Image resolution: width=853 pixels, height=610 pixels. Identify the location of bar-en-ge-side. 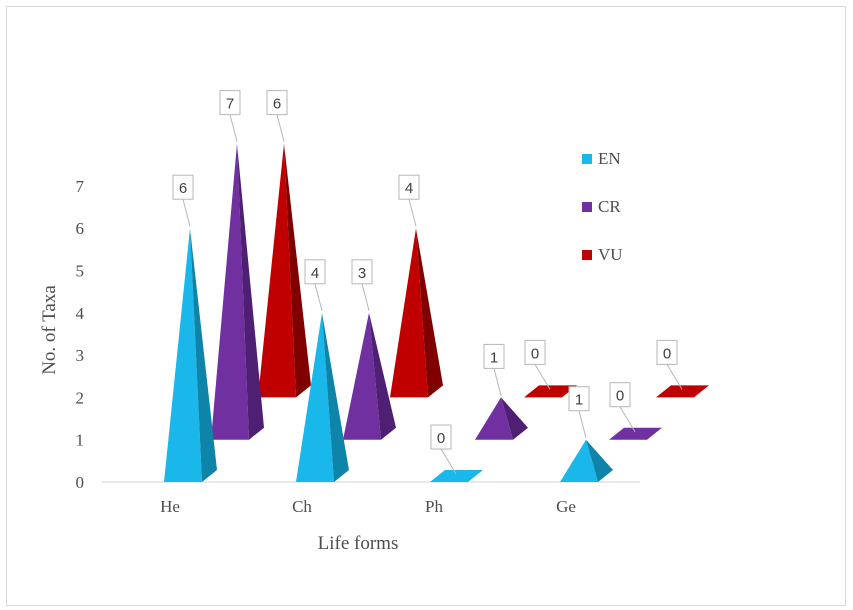
(599, 460).